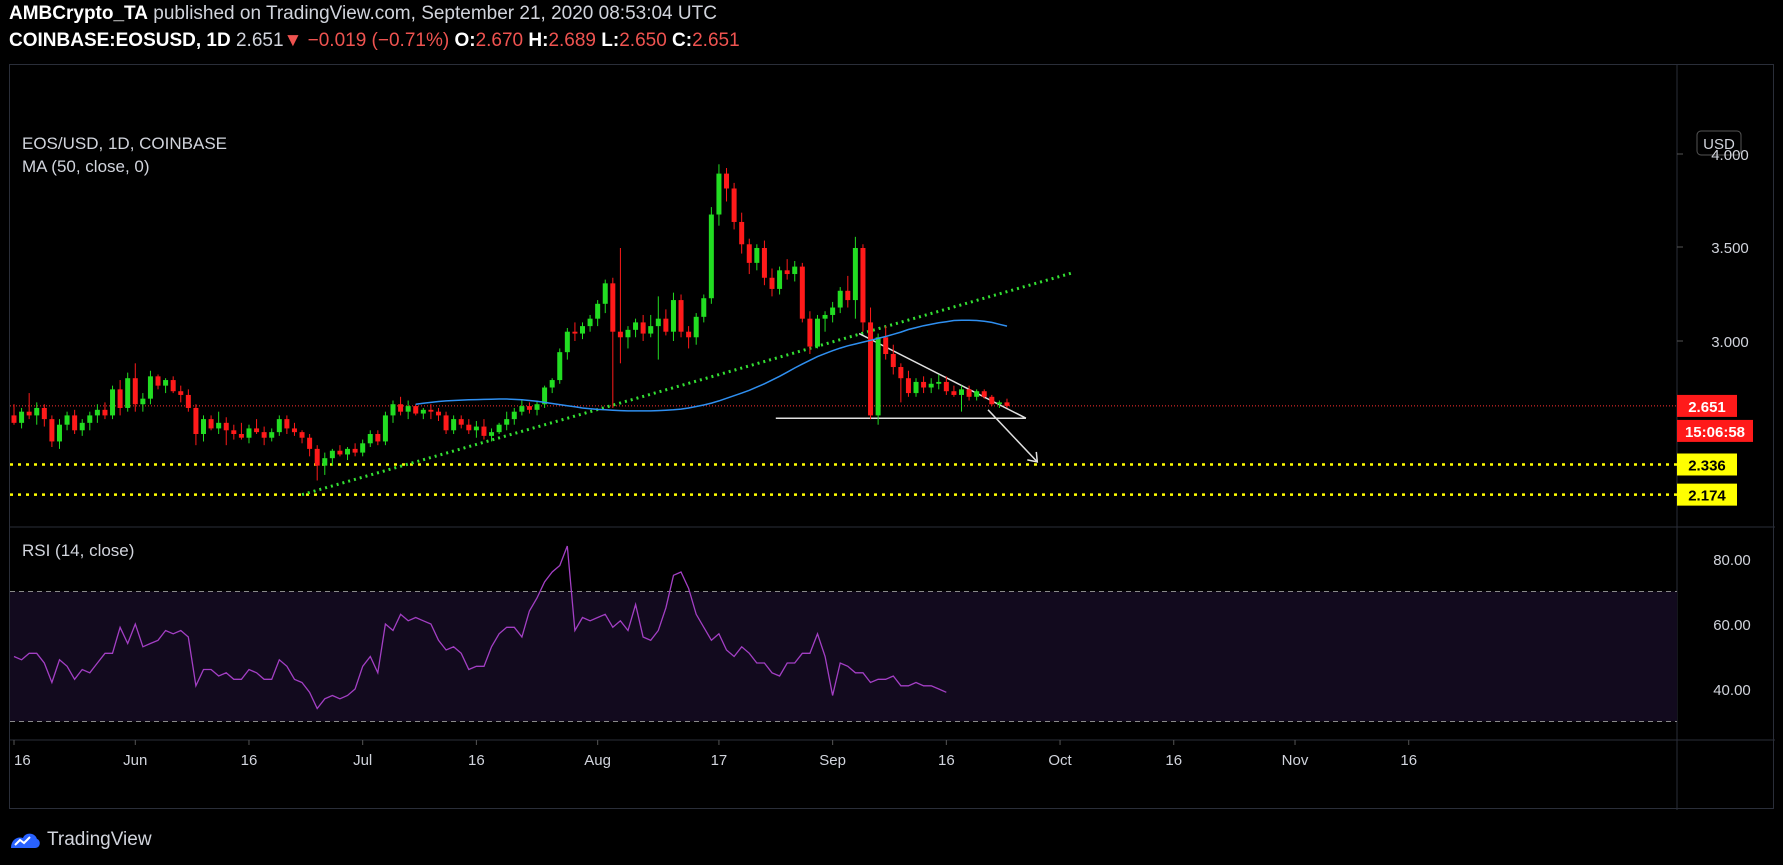 This screenshot has height=865, width=1783. What do you see at coordinates (711, 365) in the screenshot?
I see `ma50-line` at bounding box center [711, 365].